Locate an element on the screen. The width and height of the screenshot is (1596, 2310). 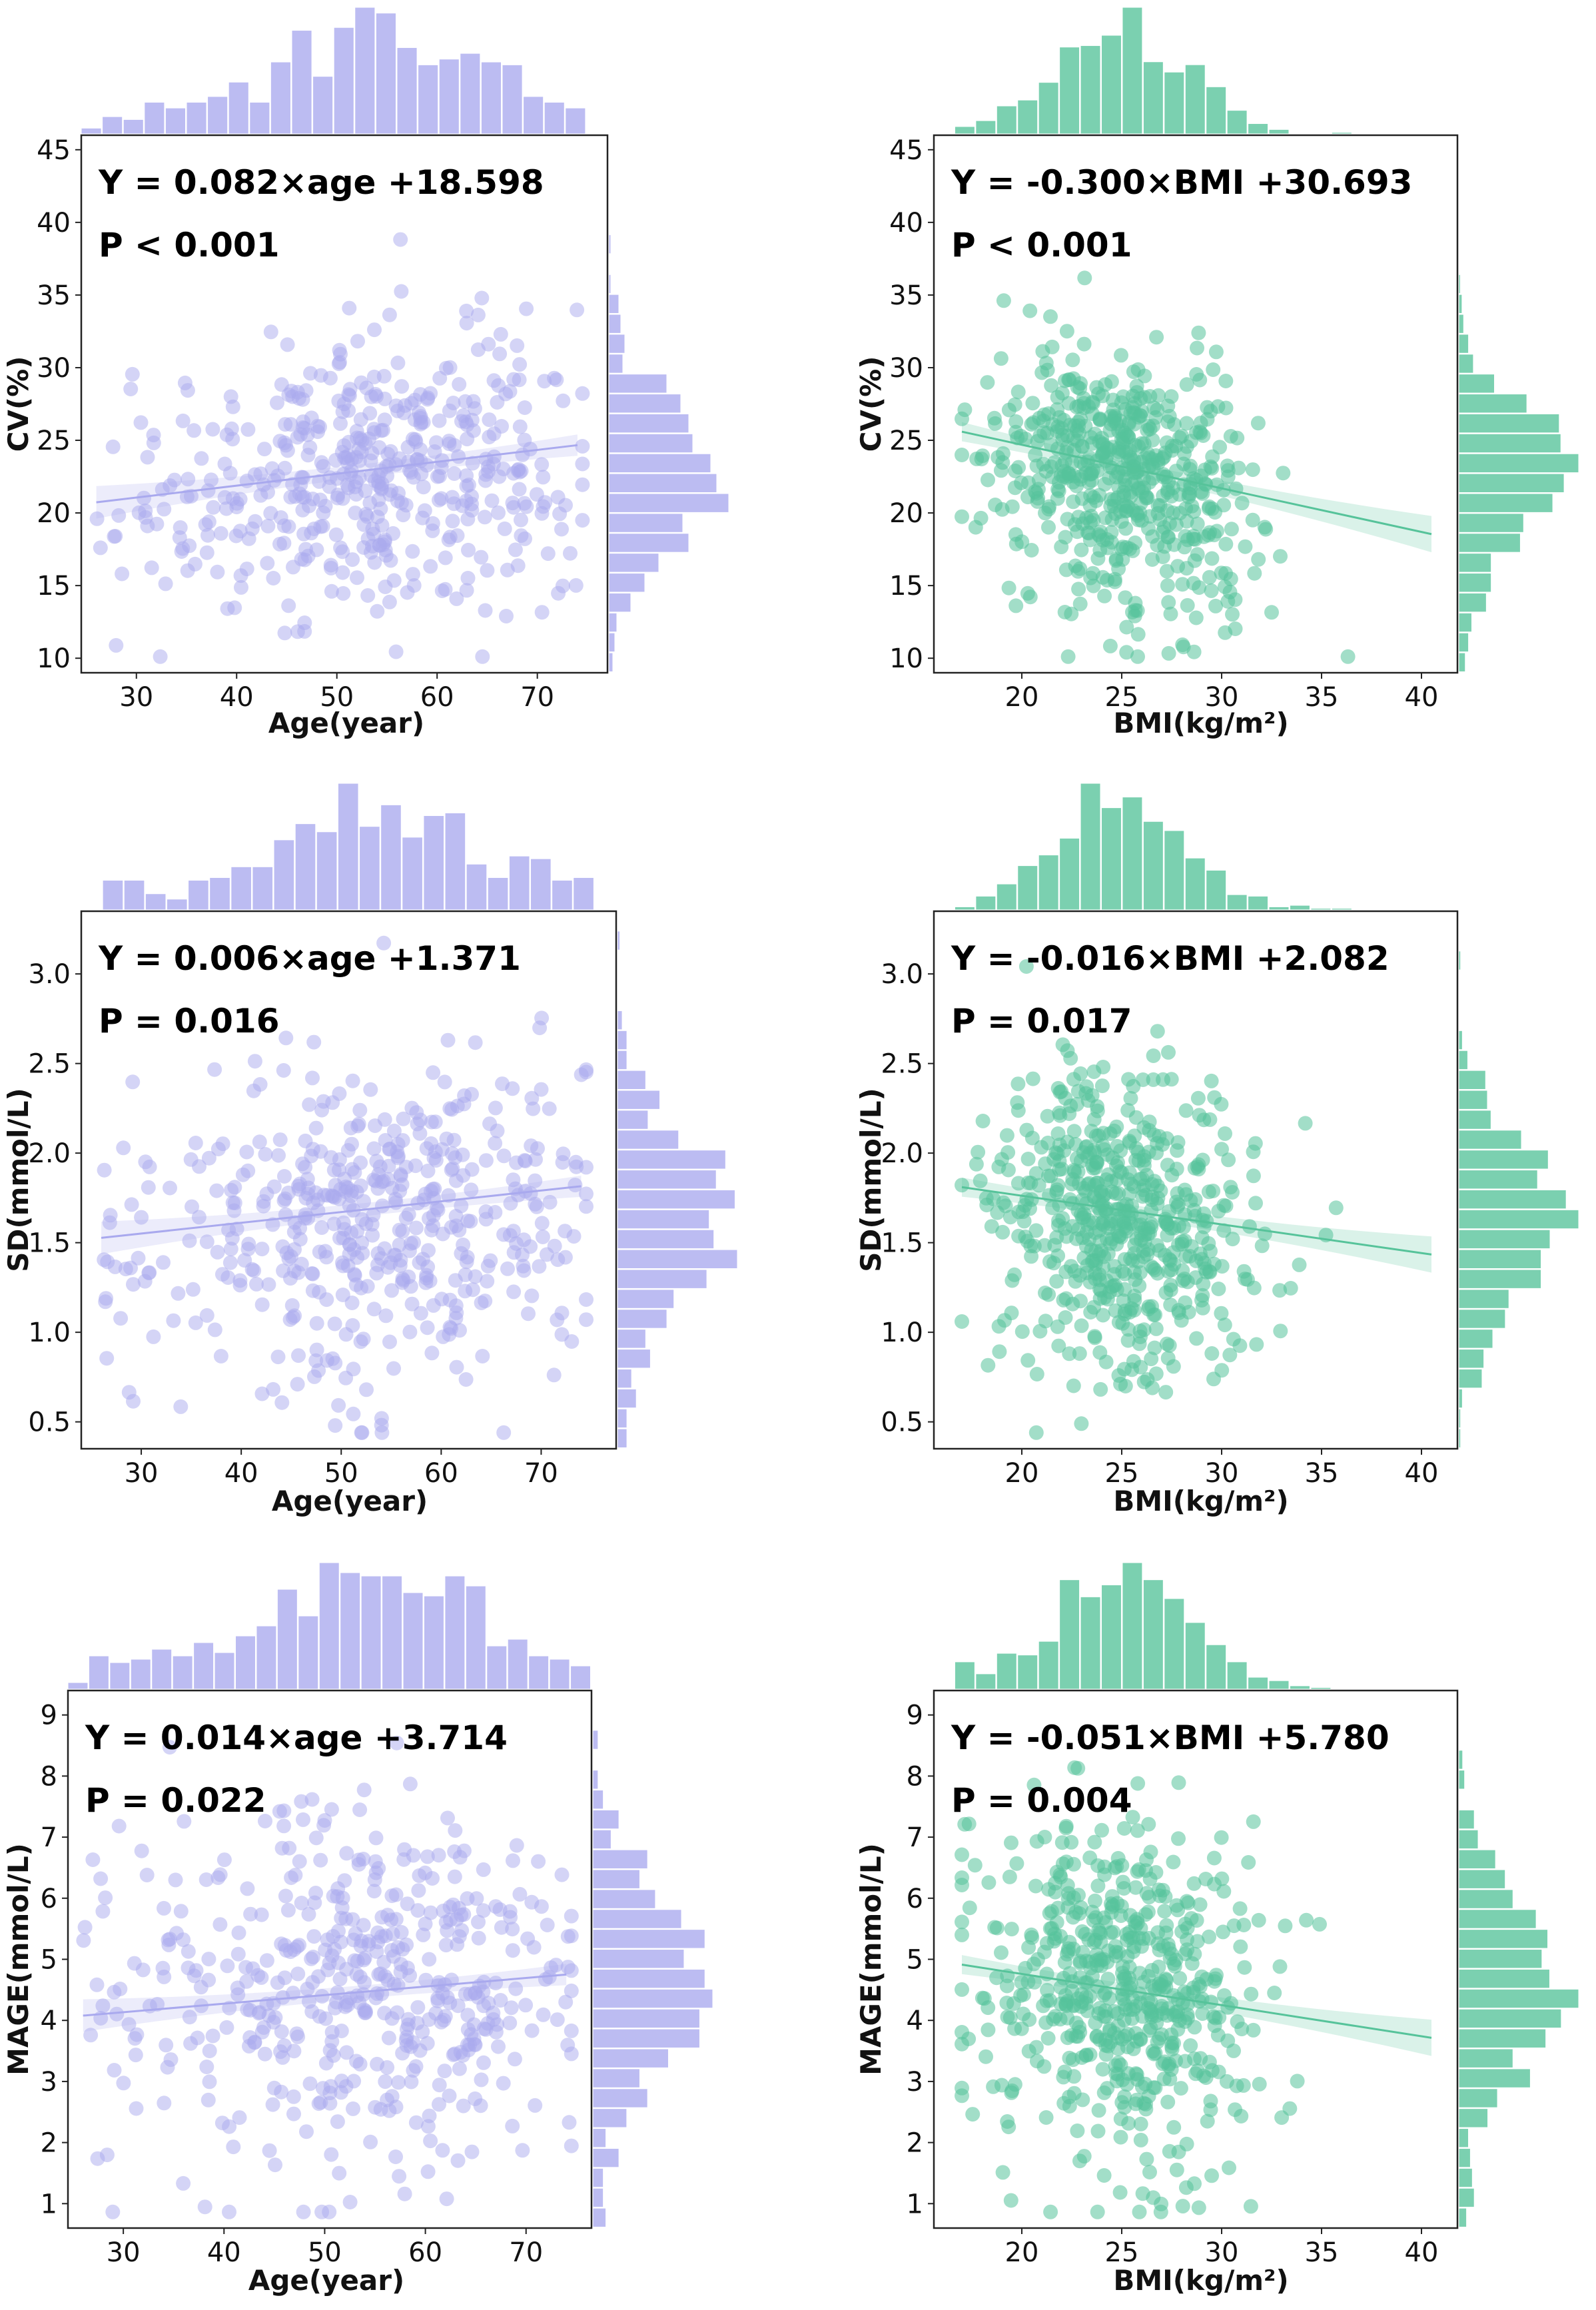
top-marginal-histogram is located at coordinates (1153, 847).